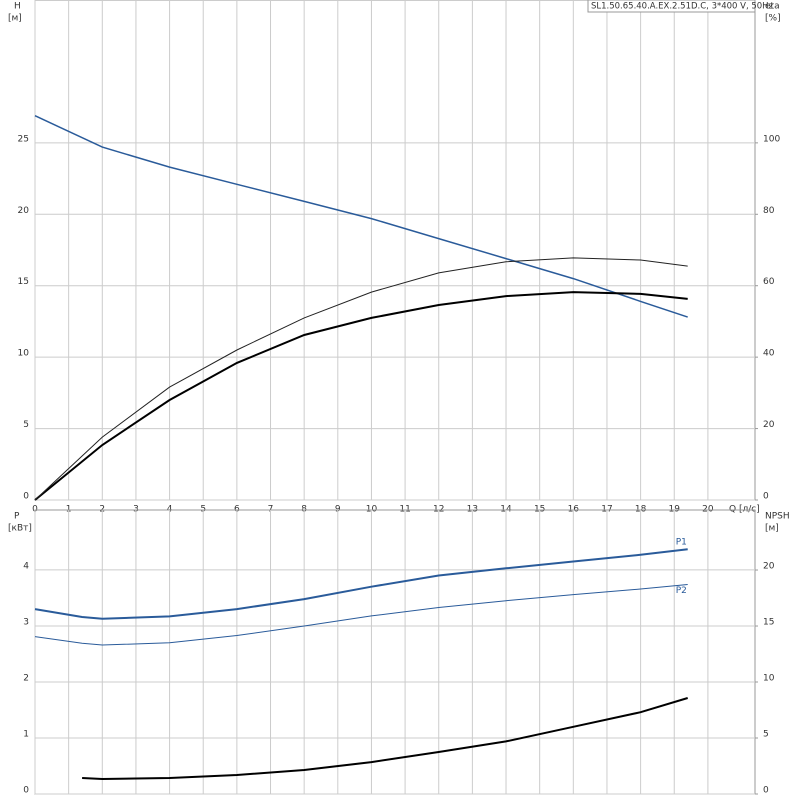  What do you see at coordinates (773, 19) in the screenshot?
I see `y2-axis-unit: [%]` at bounding box center [773, 19].